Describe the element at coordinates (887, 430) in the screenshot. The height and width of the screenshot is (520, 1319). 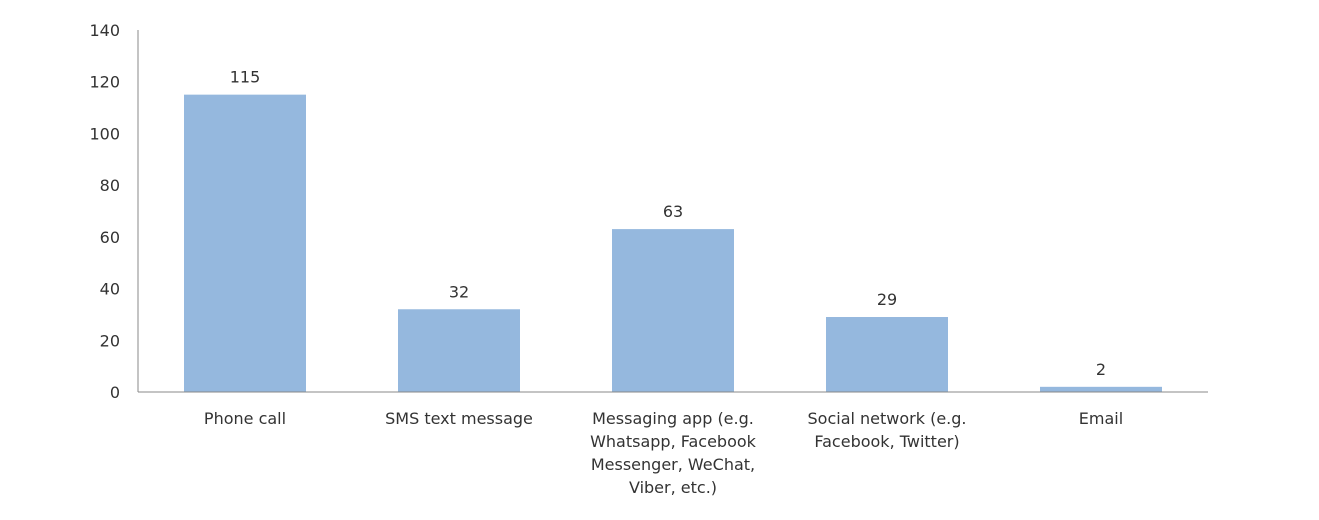
I see `x-tick-label: Social network (e.g. Facebook, Twitter)` at that location.